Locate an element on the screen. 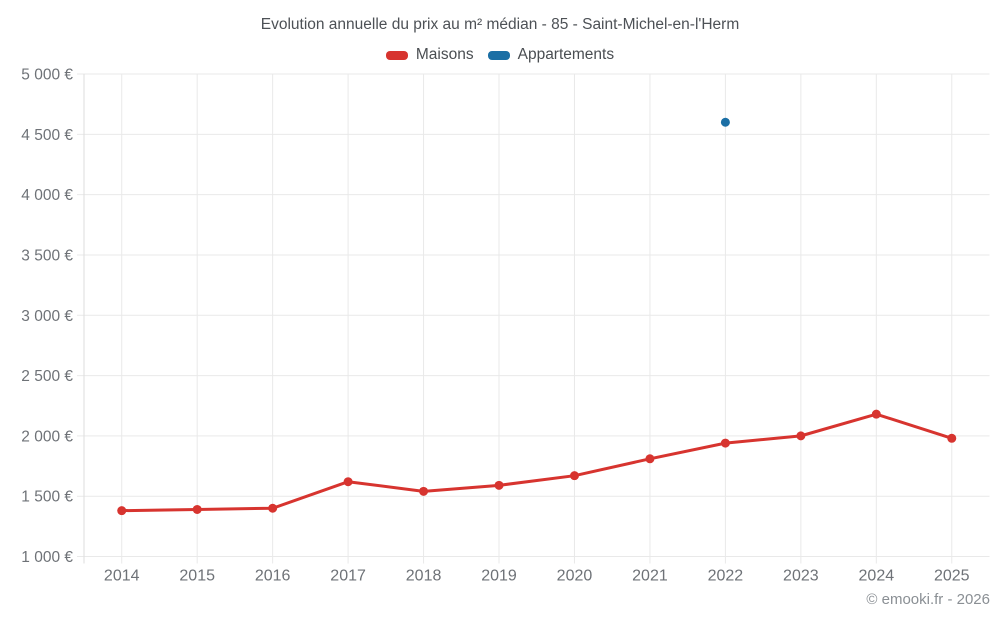  maisons-point-2018 is located at coordinates (424, 491).